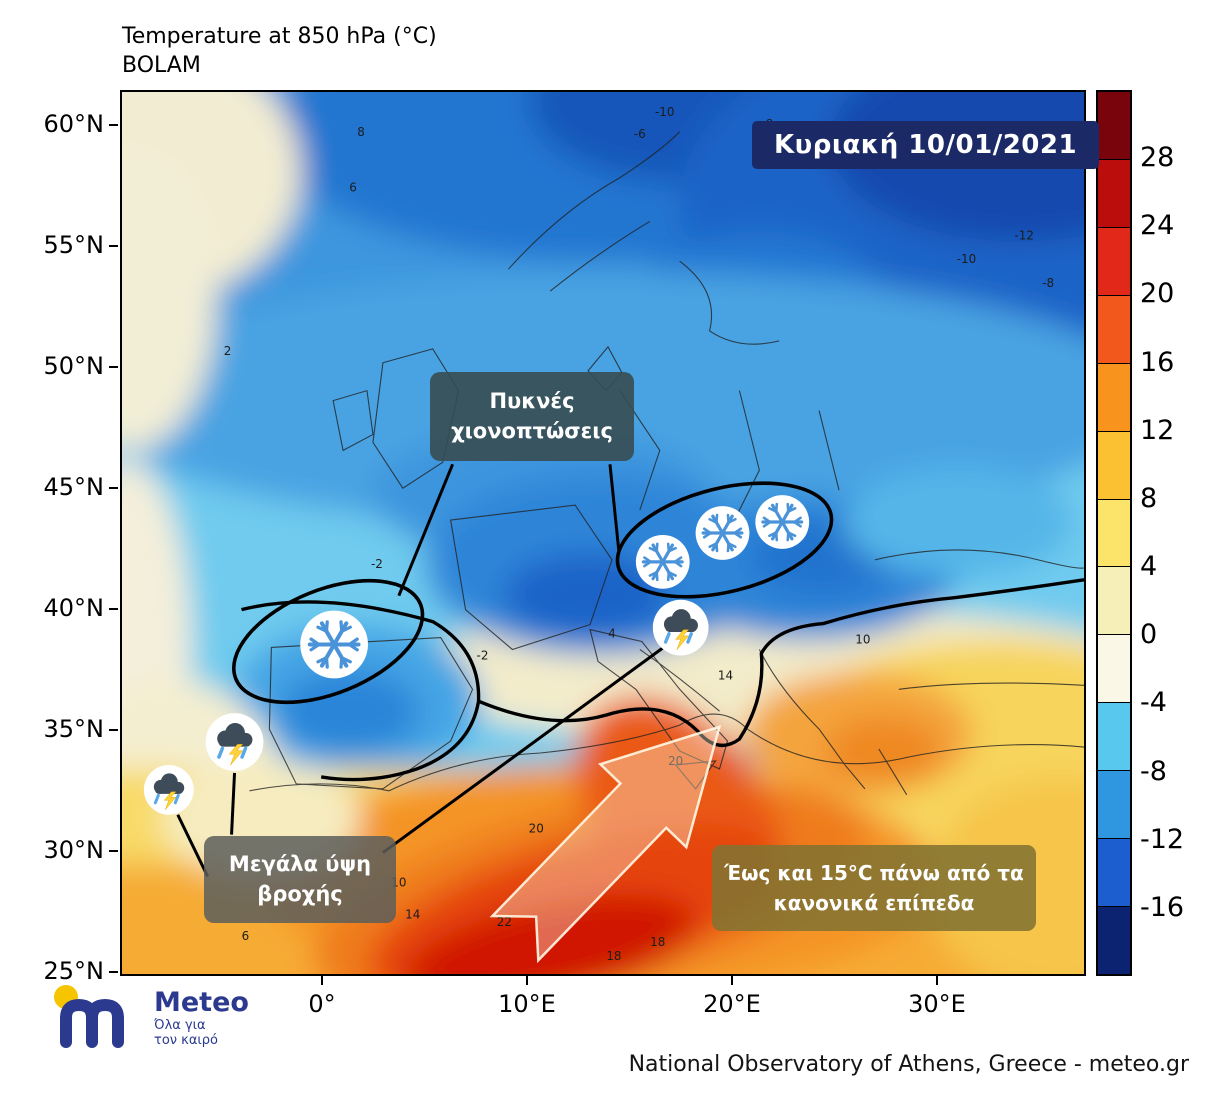  I want to click on colorbar-label: 28, so click(1157, 158).